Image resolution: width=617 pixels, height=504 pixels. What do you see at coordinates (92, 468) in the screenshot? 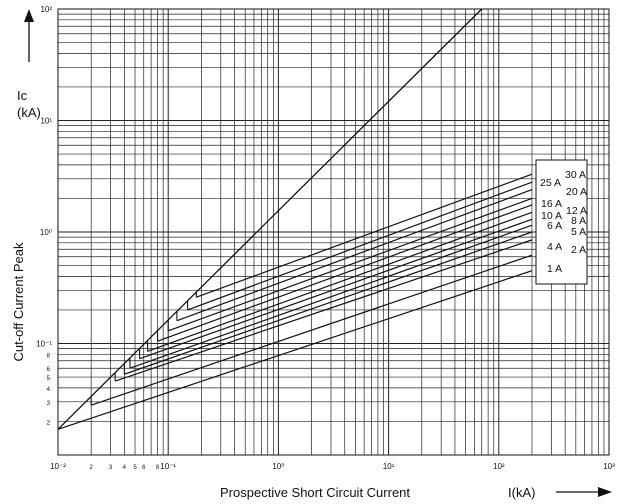
I see `x-tick-label: 2` at bounding box center [92, 468].